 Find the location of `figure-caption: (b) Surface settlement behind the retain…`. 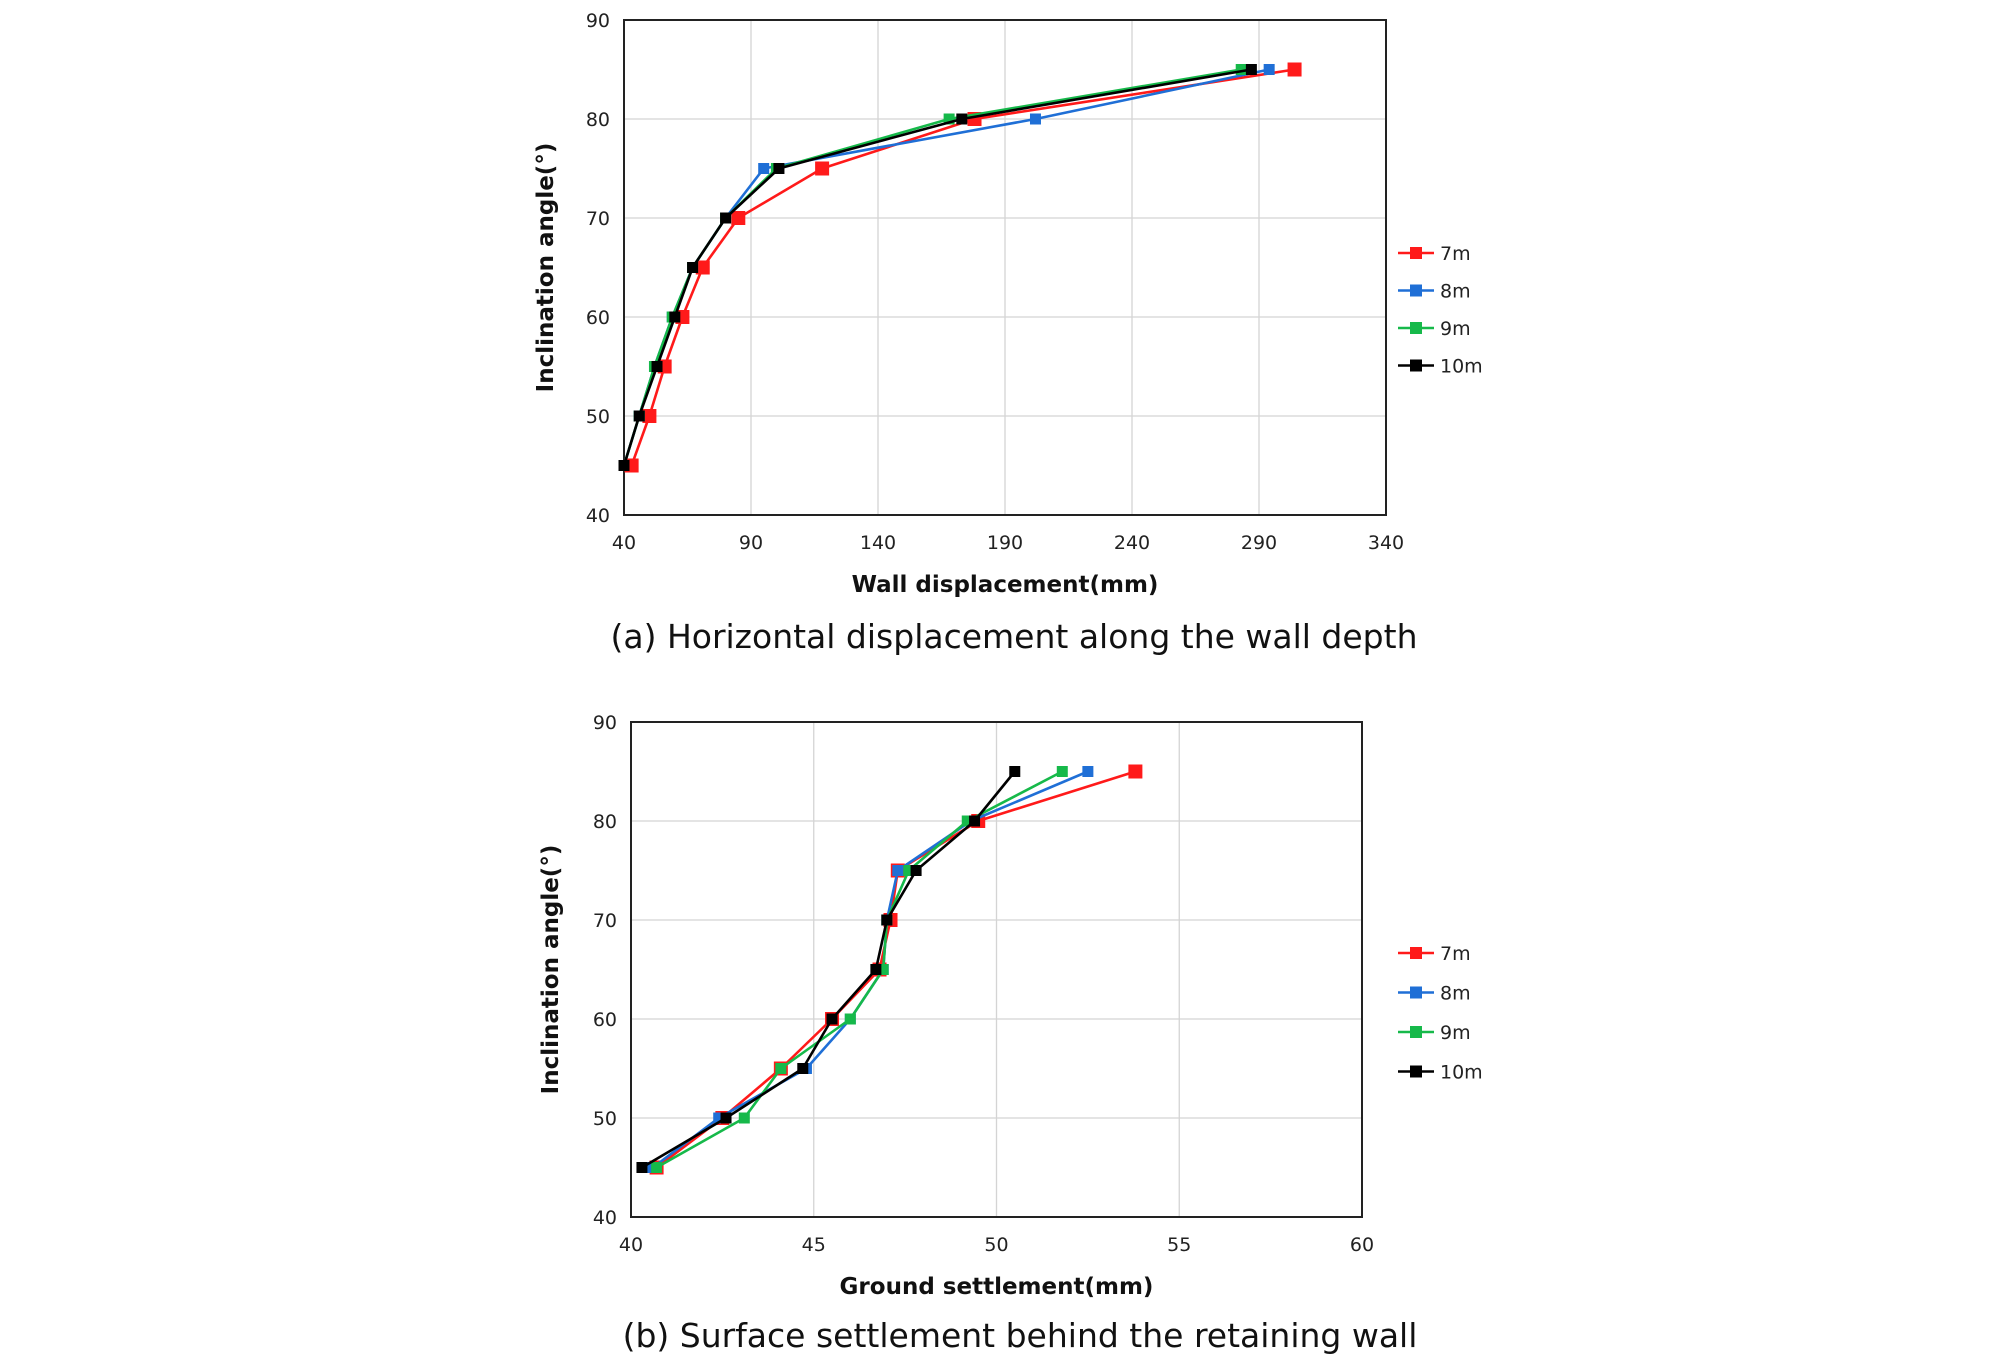

figure-caption: (b) Surface settlement behind the retain… is located at coordinates (1020, 1335).